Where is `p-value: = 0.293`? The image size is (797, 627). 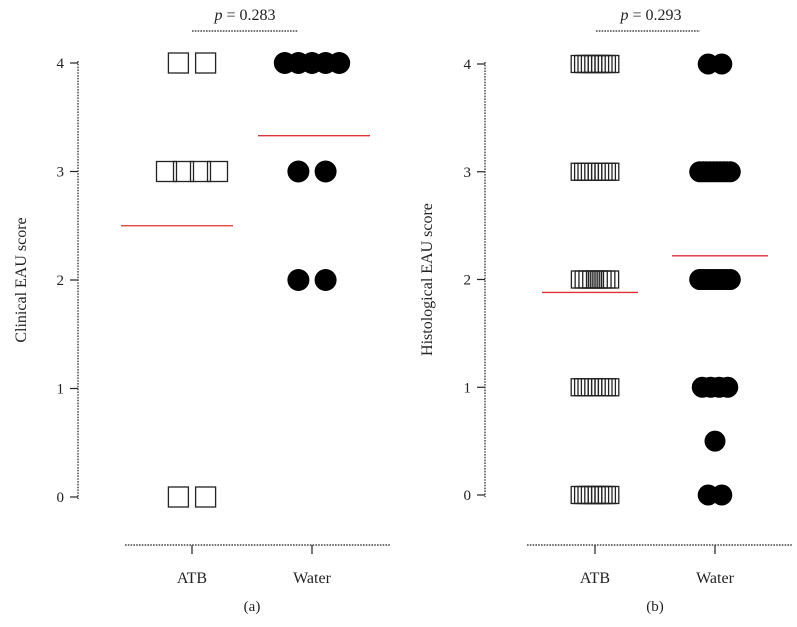 p-value: = 0.293 is located at coordinates (656, 15).